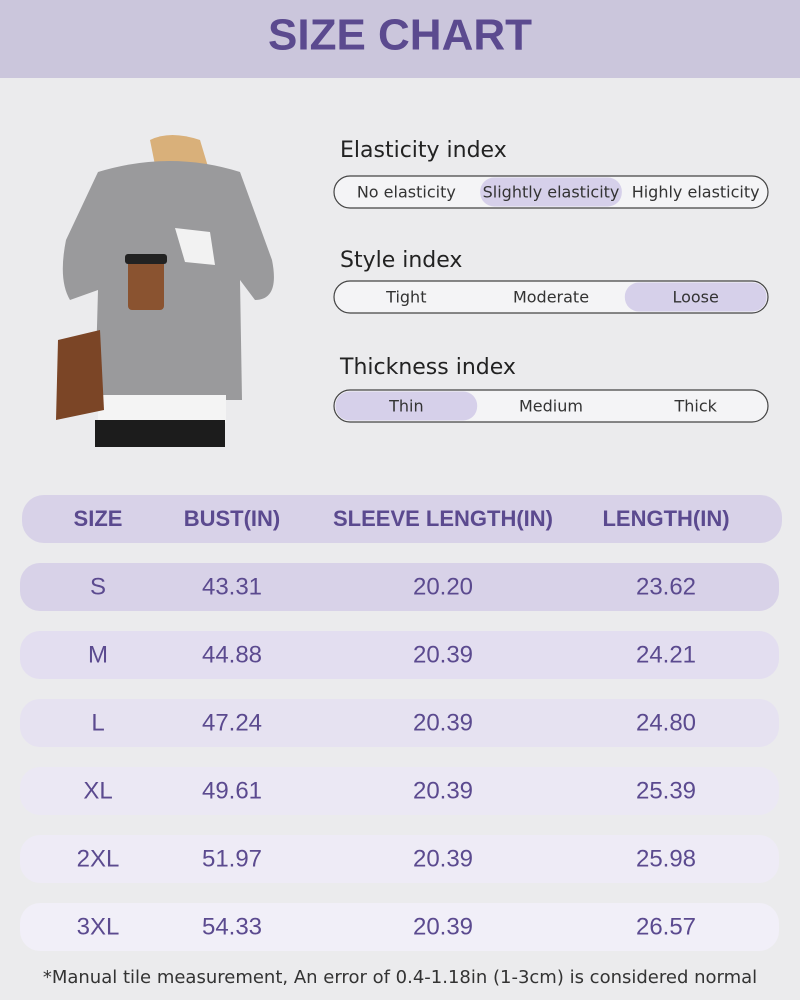 The image size is (800, 1000). I want to click on table-cell: 2XL, so click(98, 858).